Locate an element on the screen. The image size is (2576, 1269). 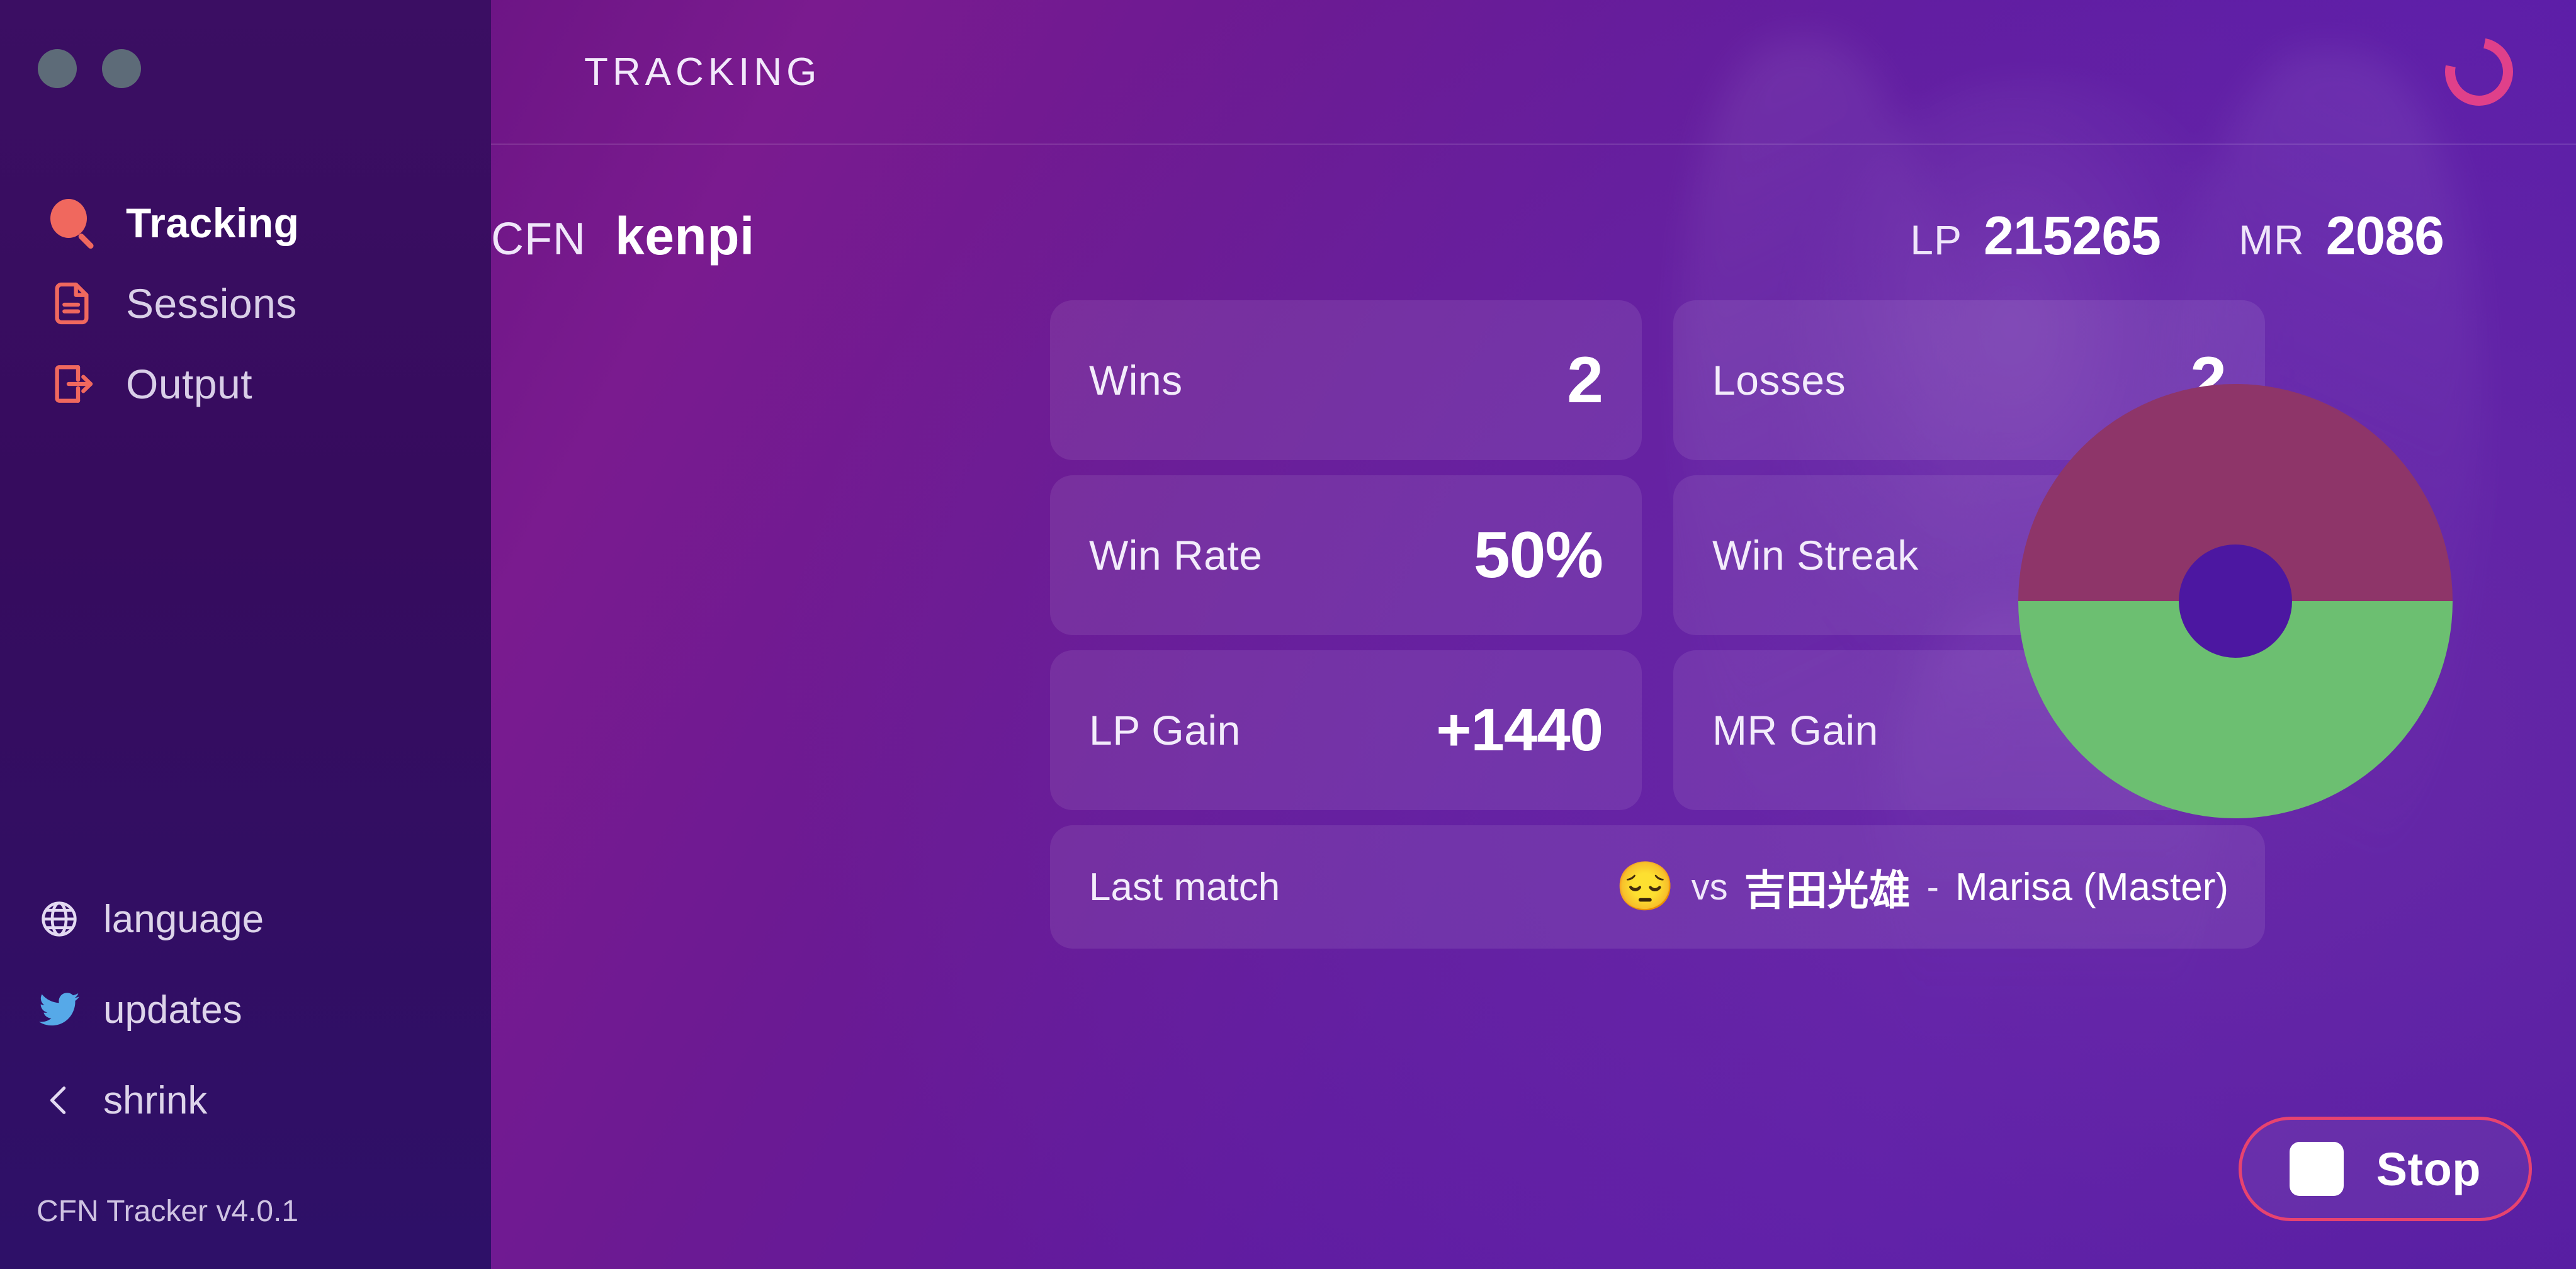
stop-button-label: Stop is located at coordinates (2428, 1168).